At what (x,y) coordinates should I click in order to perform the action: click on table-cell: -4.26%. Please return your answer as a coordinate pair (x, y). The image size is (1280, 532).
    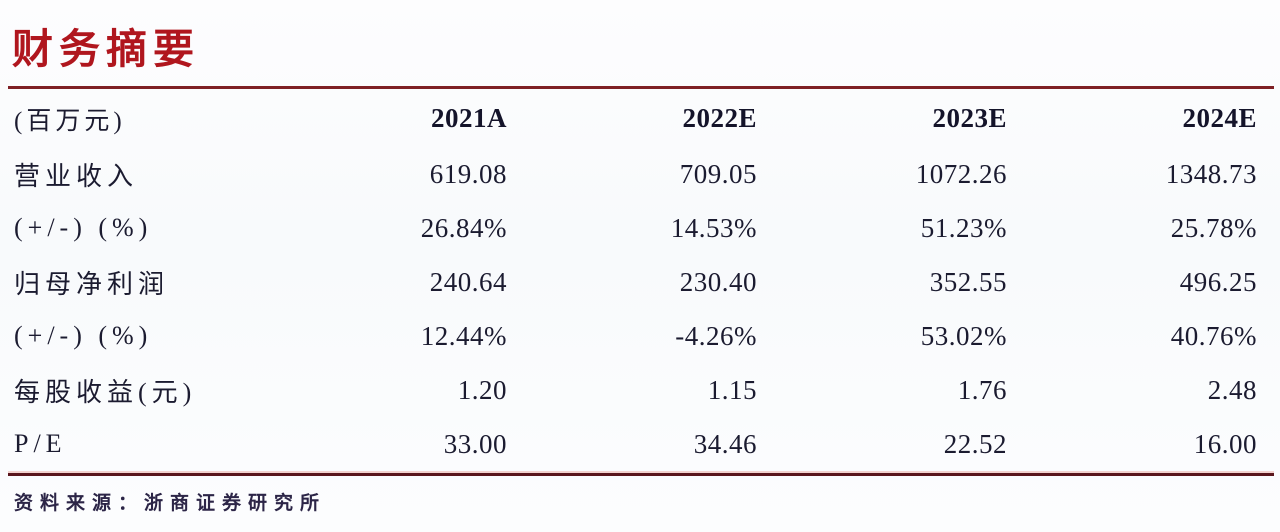
    Looking at the image, I should click on (716, 335).